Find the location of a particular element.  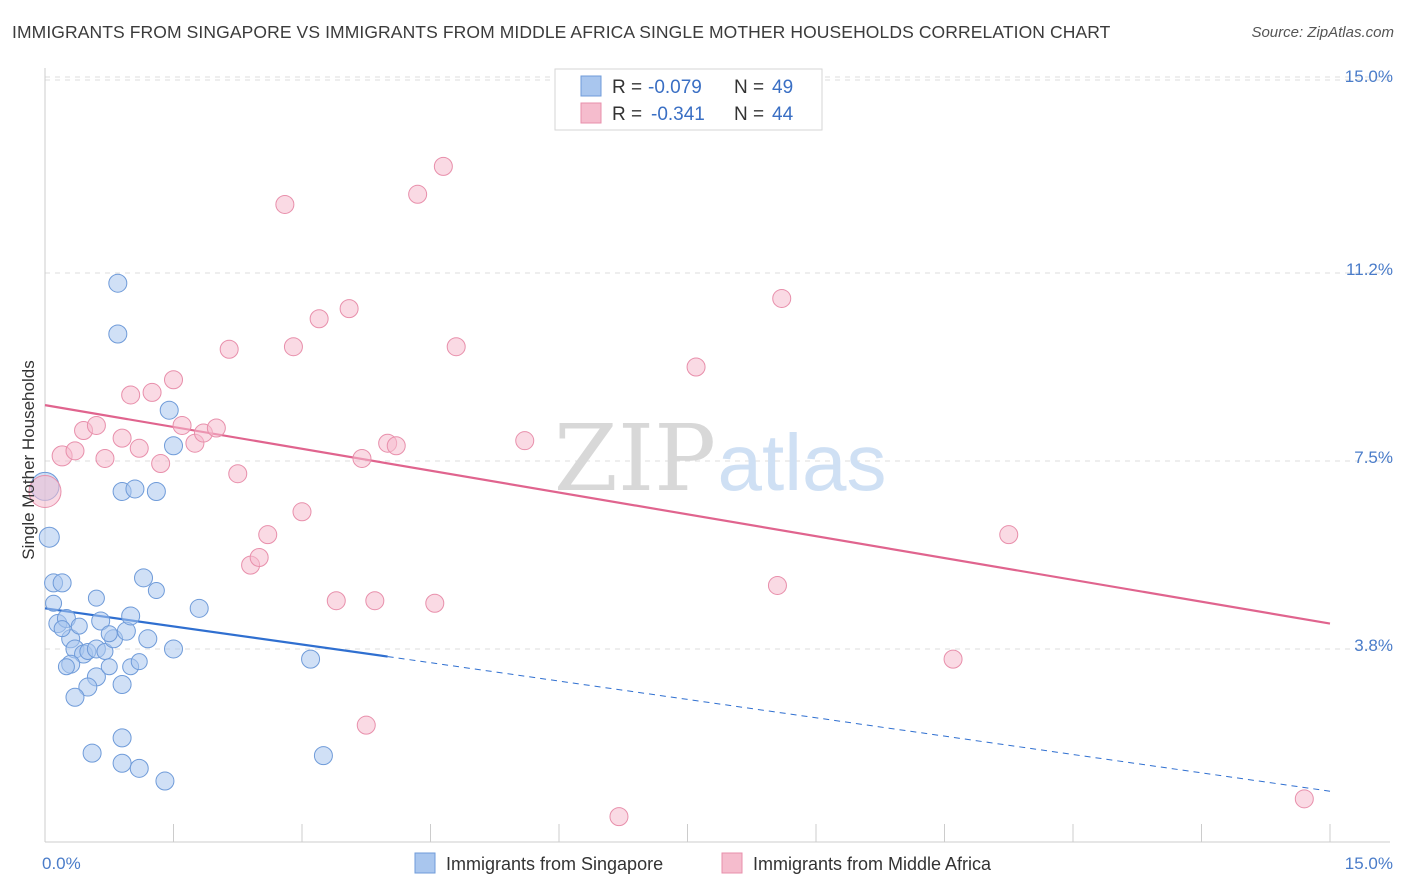

series-swatch-singapore is located at coordinates (425, 863).